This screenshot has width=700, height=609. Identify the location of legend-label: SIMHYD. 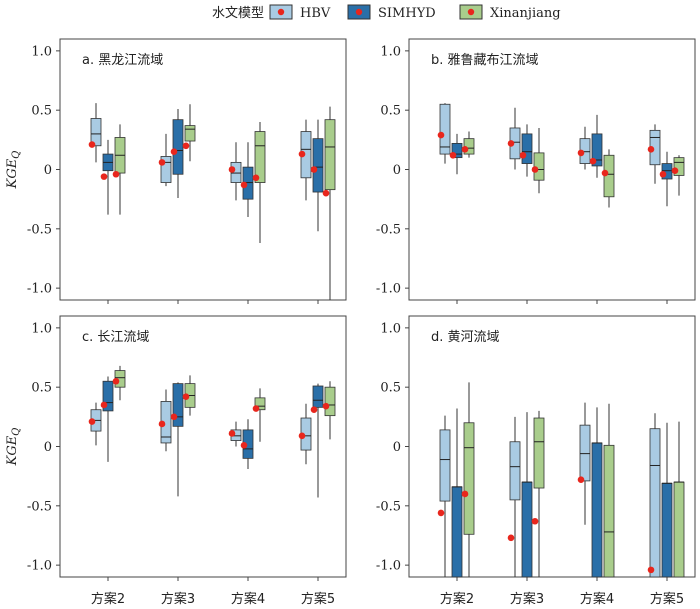
(407, 13).